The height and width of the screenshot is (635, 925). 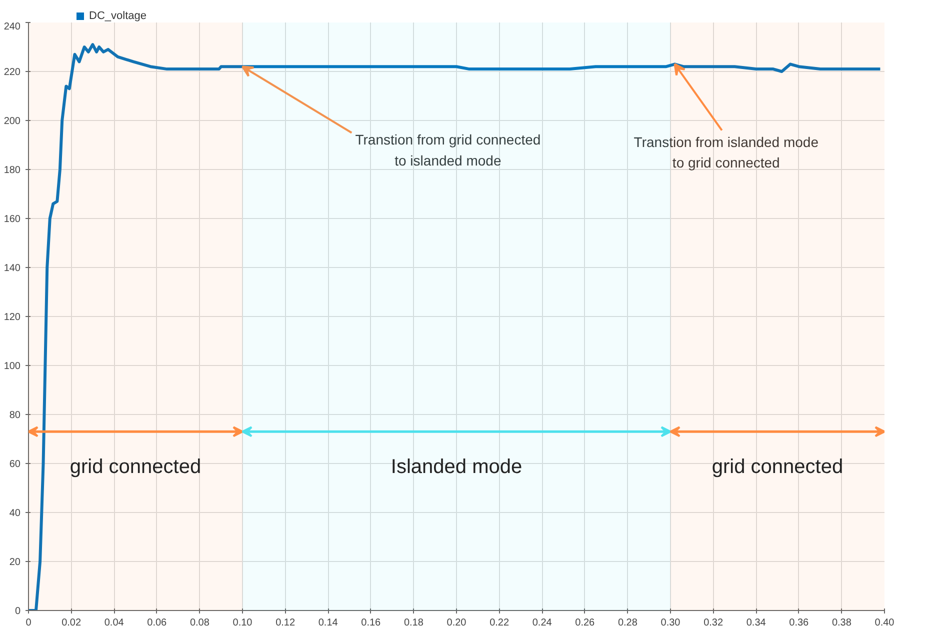 I want to click on x-tick-label: 0.32, so click(x=714, y=623).